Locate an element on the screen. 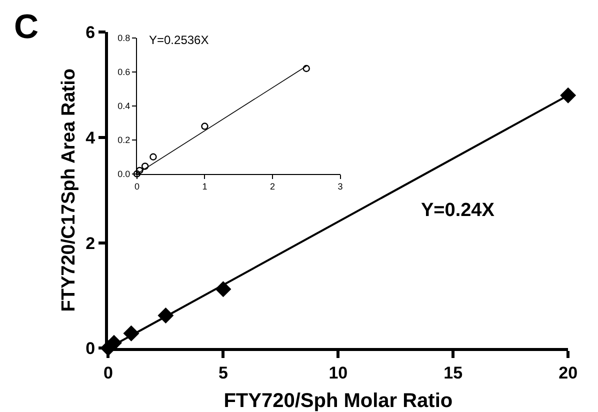 Image resolution: width=598 pixels, height=412 pixels. x-tick-label: 15 is located at coordinates (453, 372).